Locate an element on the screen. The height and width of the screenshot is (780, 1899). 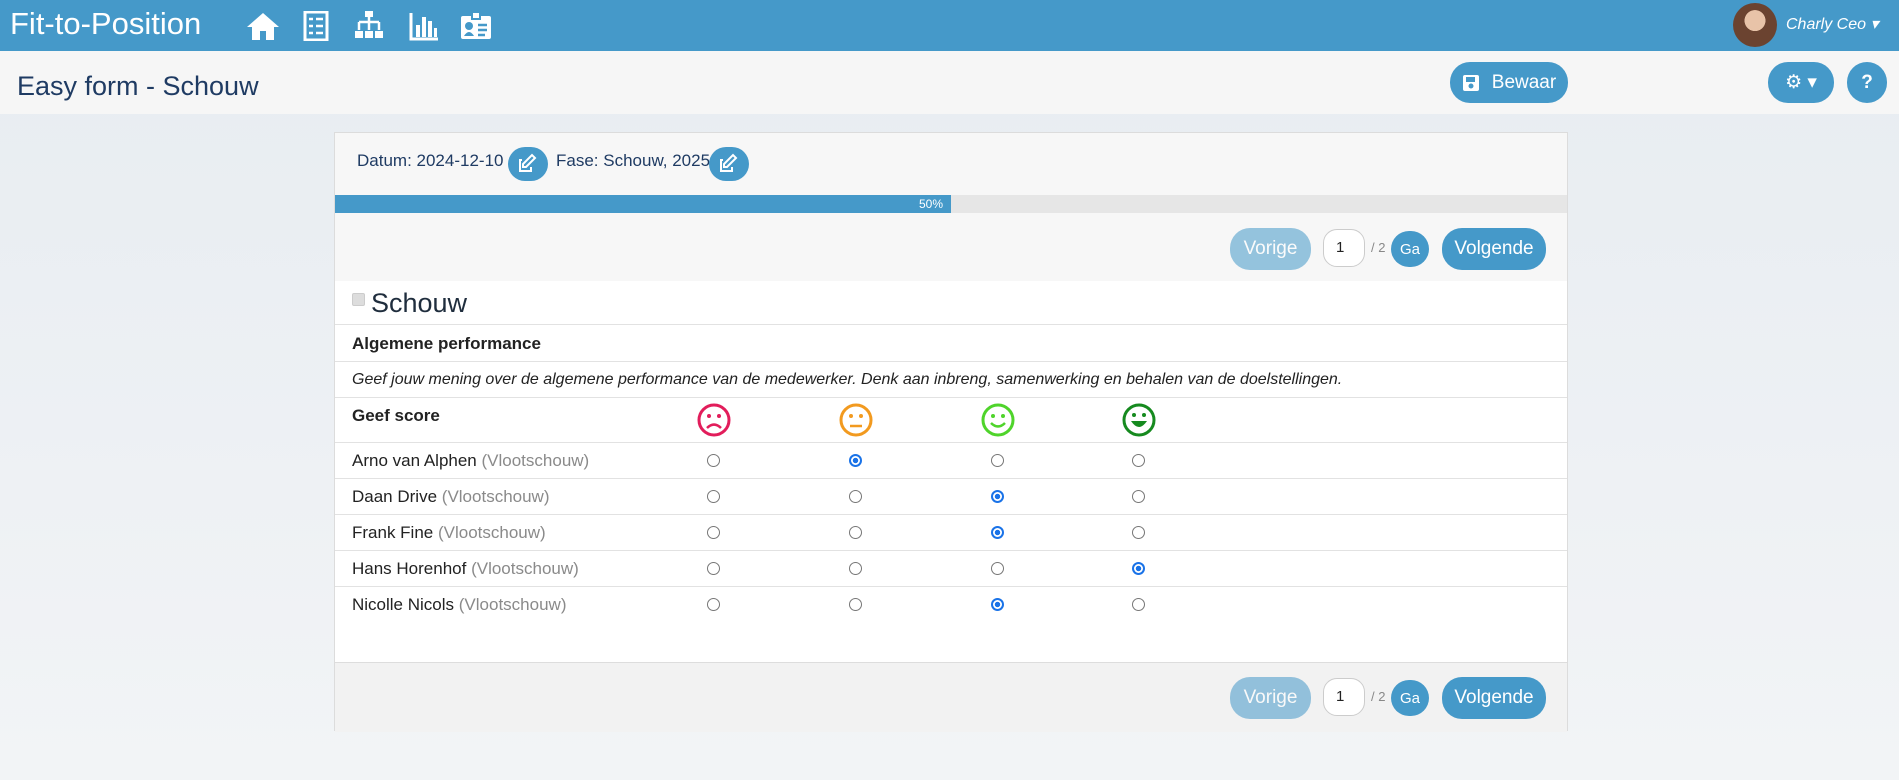
person-row: Hans Horenhof (Vlootschouw) is located at coordinates (951, 568).